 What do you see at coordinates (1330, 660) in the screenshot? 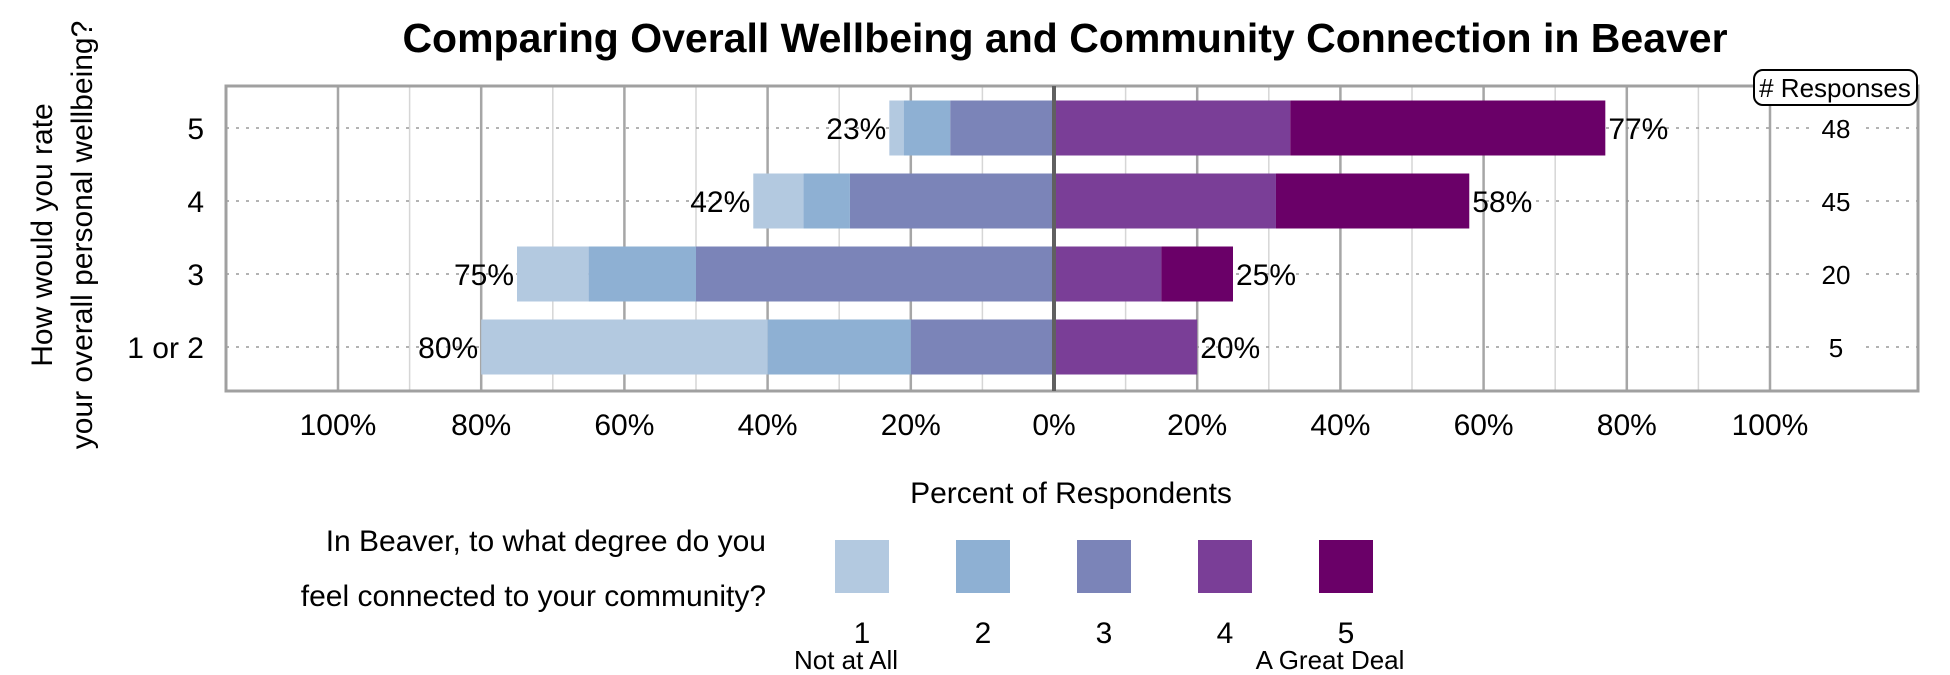
I see `legend-high-label: A Great Deal` at bounding box center [1330, 660].